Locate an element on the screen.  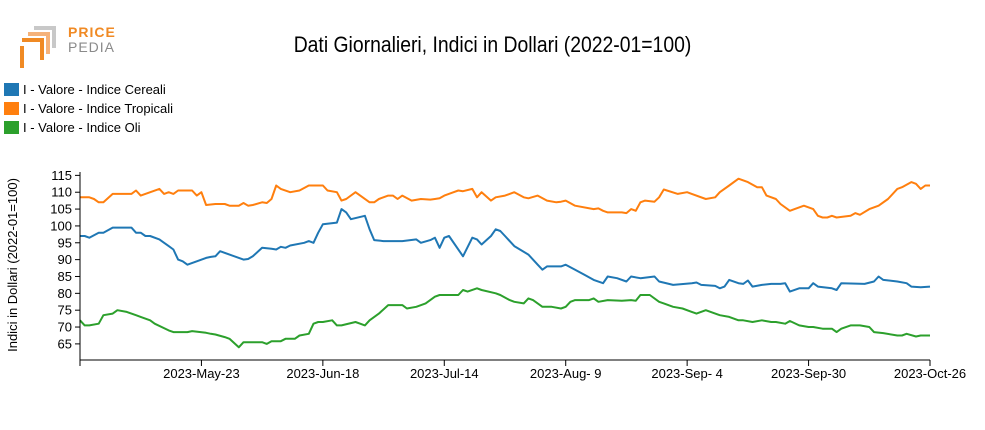
y-tick-label: 90 is located at coordinates (65, 259).